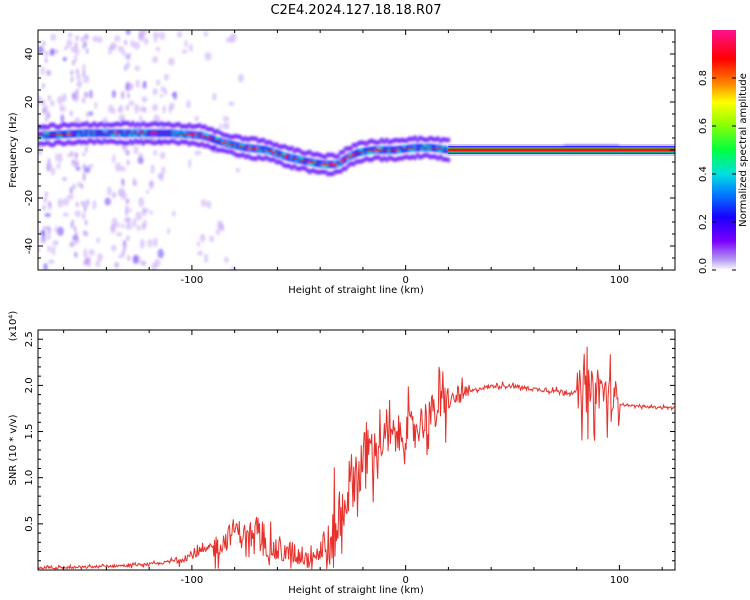  I want to click on heatmap-ridge-line, so click(356, 148).